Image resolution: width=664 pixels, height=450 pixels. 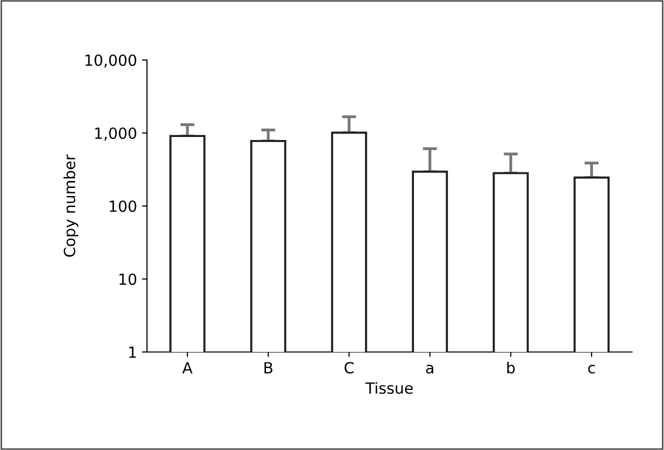 I want to click on x-tick-label: a, so click(x=430, y=369).